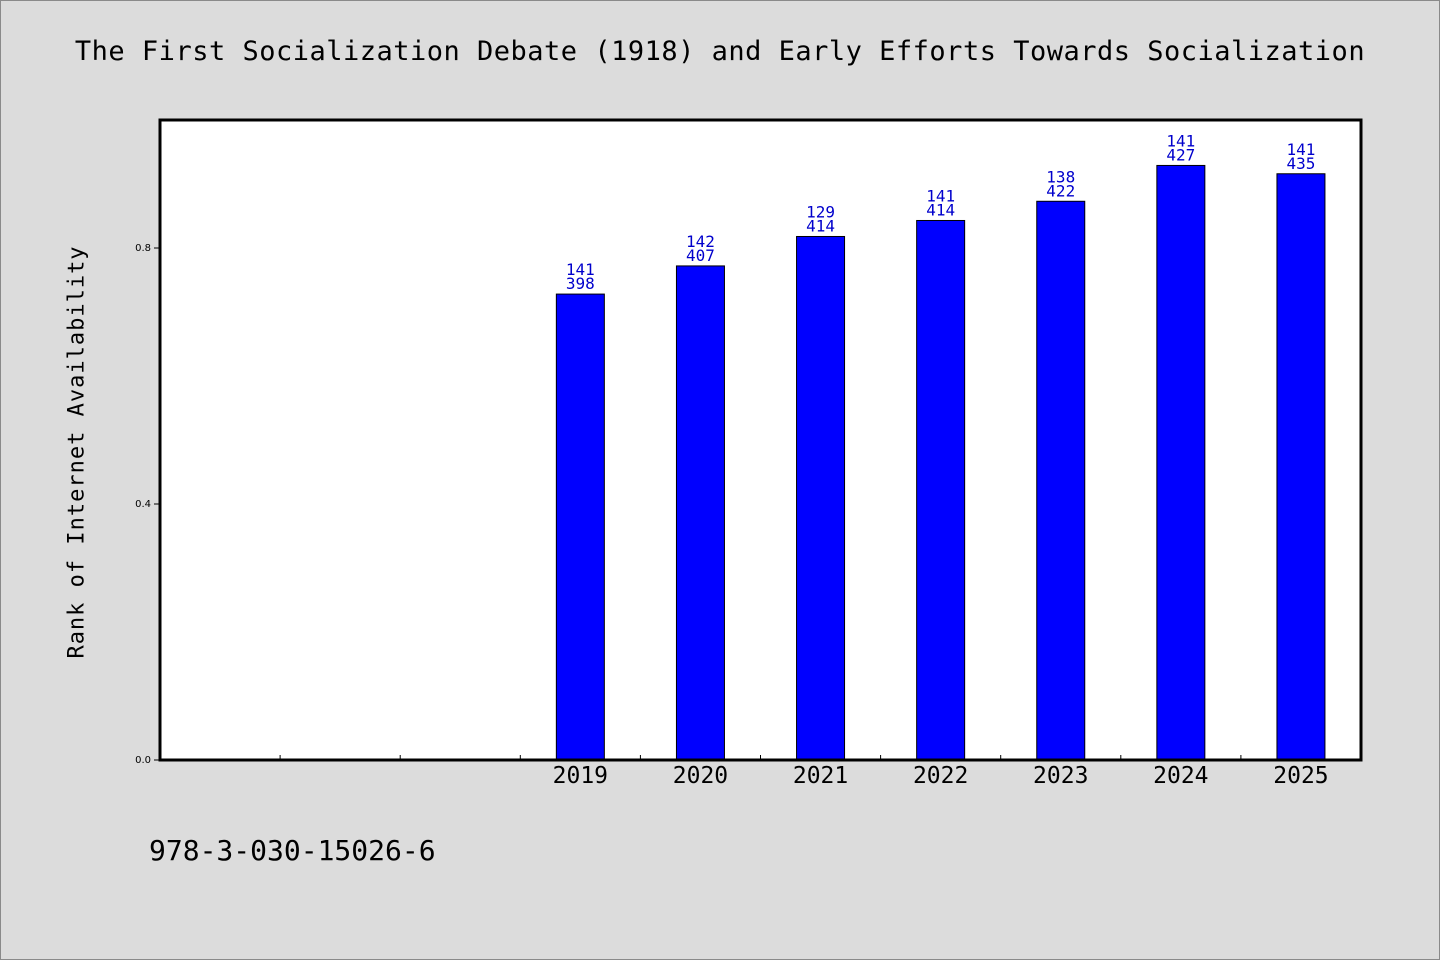  What do you see at coordinates (820, 211) in the screenshot?
I see `bar-label-top: 129` at bounding box center [820, 211].